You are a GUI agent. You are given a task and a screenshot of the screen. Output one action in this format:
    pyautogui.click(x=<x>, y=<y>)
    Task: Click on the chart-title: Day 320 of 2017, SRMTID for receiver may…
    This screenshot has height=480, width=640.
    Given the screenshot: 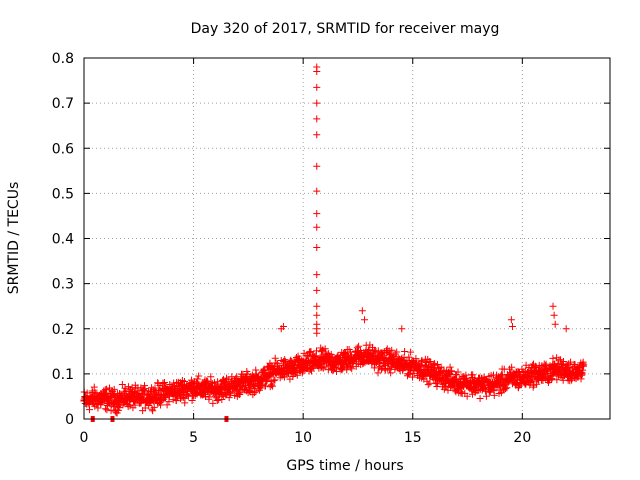 What is the action you would take?
    pyautogui.click(x=345, y=29)
    